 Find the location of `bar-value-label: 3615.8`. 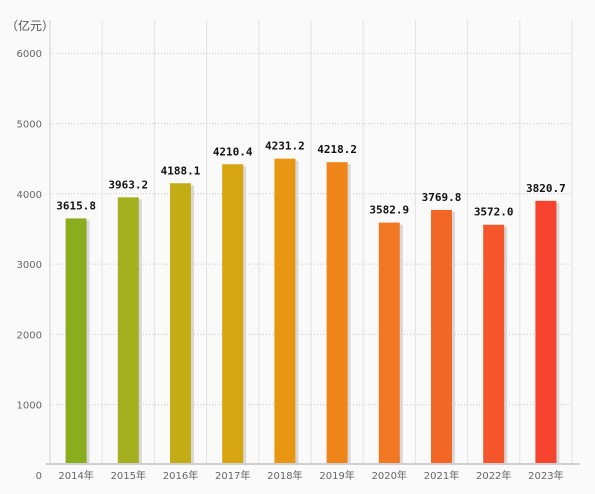

bar-value-label: 3615.8 is located at coordinates (76, 205).